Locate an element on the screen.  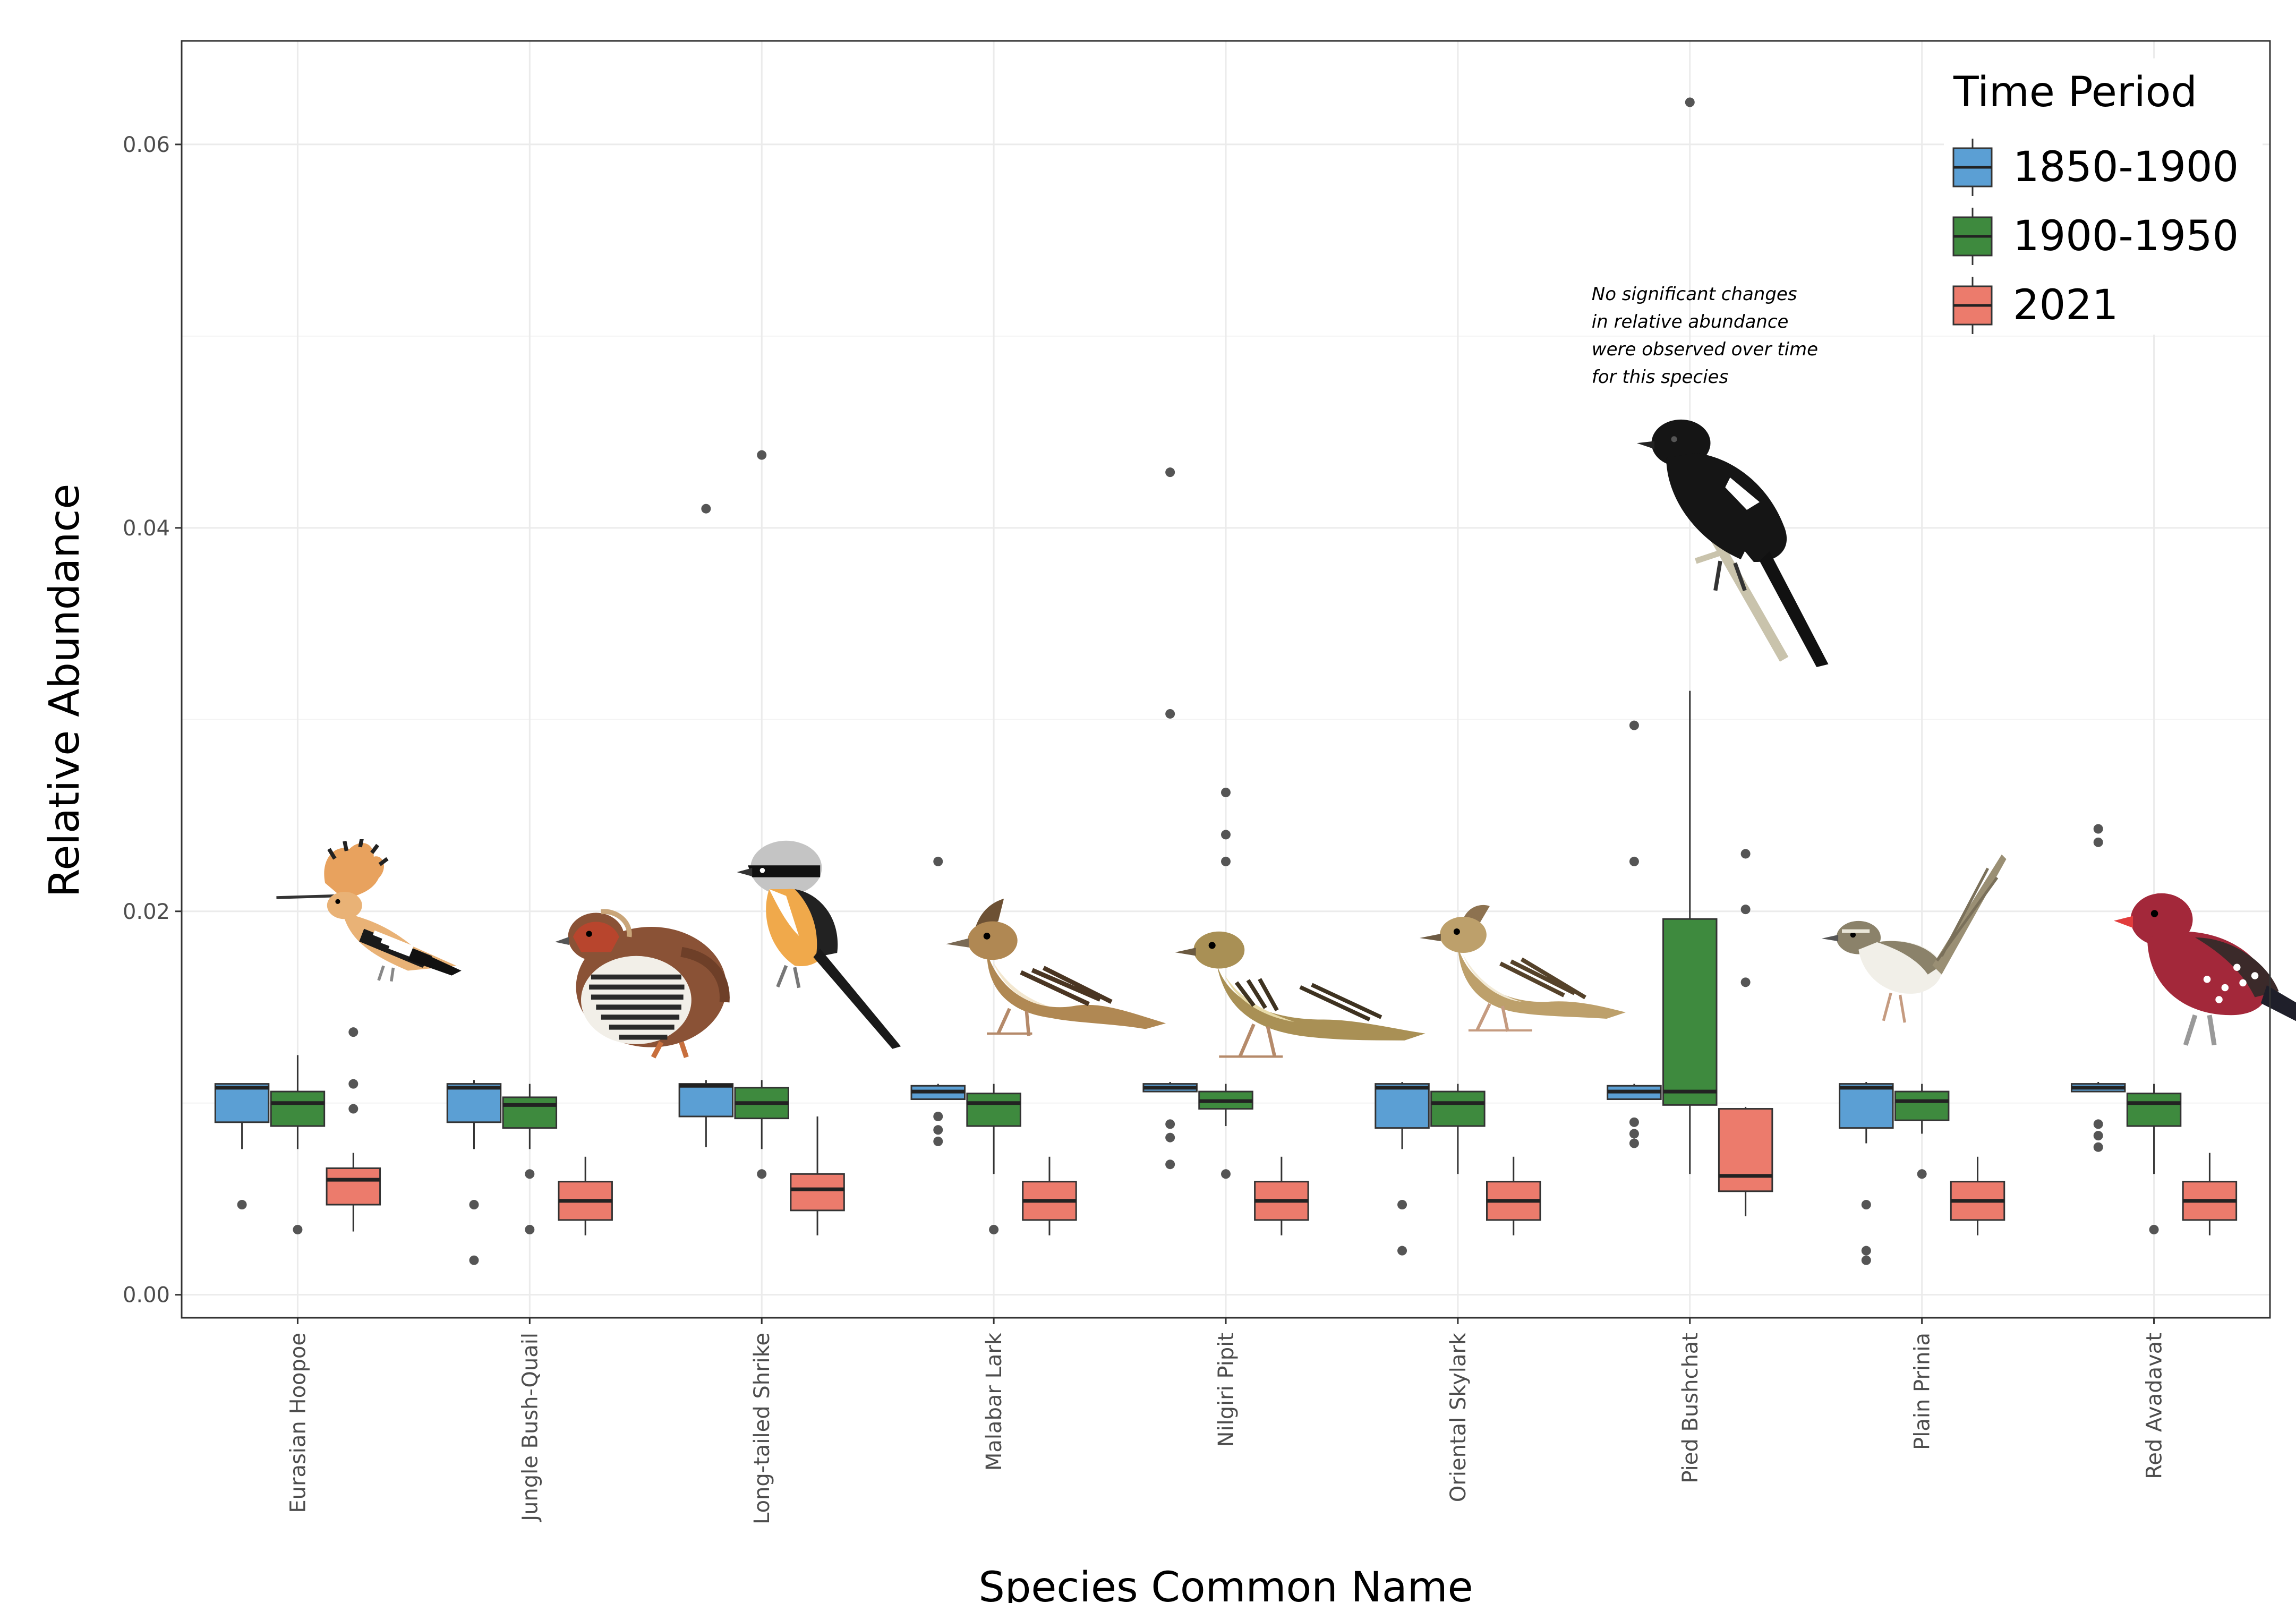
legend: Time Period 1850-1900 1900-1950 2021 is located at coordinates (2103, 196).